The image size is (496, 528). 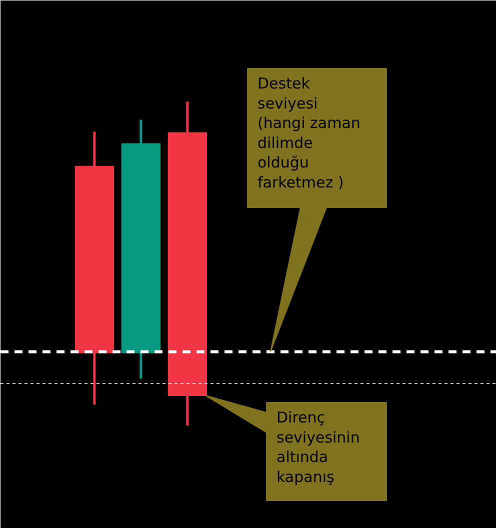 What do you see at coordinates (309, 133) in the screenshot?
I see `text: Destek seviyesi (hangi zaman dilimde olduğu farketmez )` at bounding box center [309, 133].